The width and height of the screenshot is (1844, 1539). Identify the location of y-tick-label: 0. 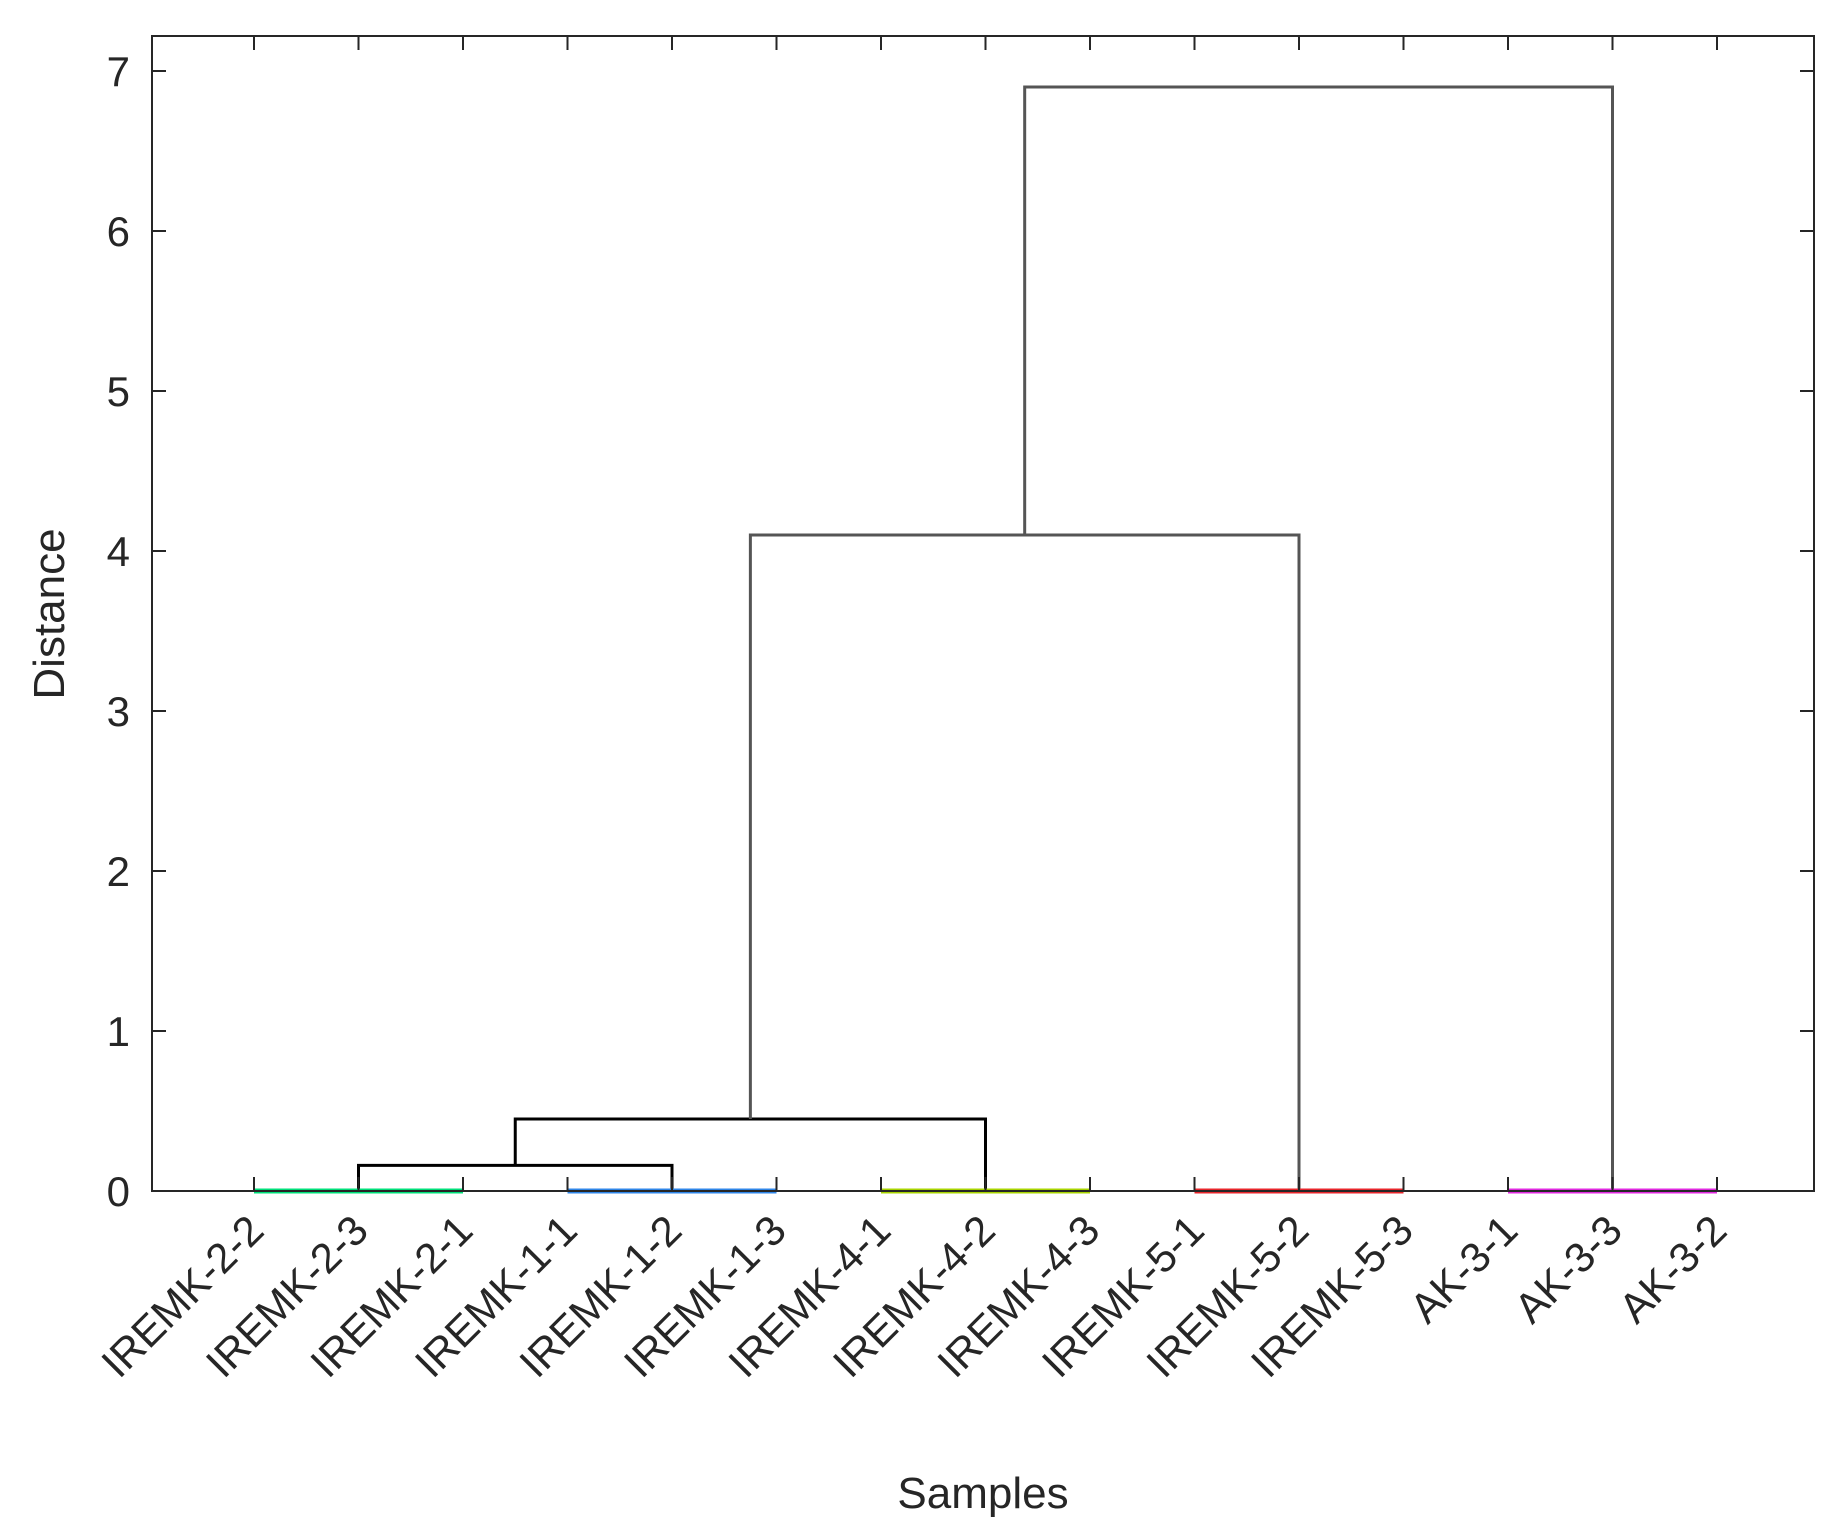
(118, 1191).